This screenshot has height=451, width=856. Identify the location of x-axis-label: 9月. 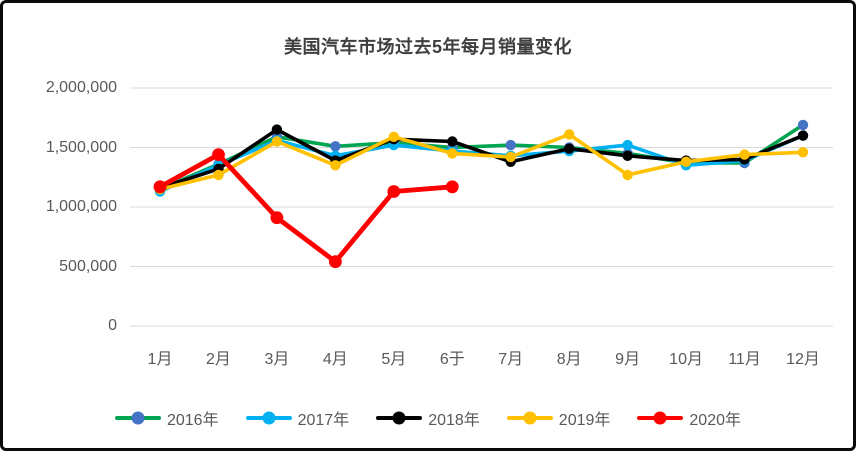
(628, 359).